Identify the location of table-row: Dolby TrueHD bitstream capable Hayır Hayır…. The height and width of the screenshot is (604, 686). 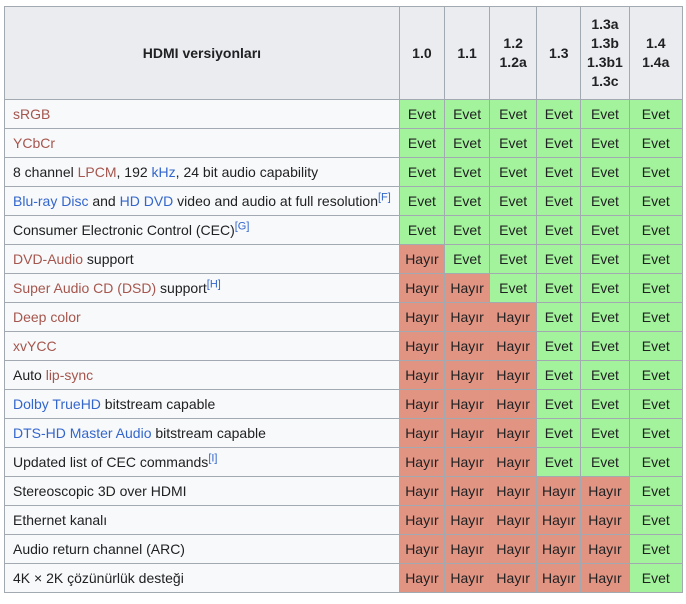
(343, 404).